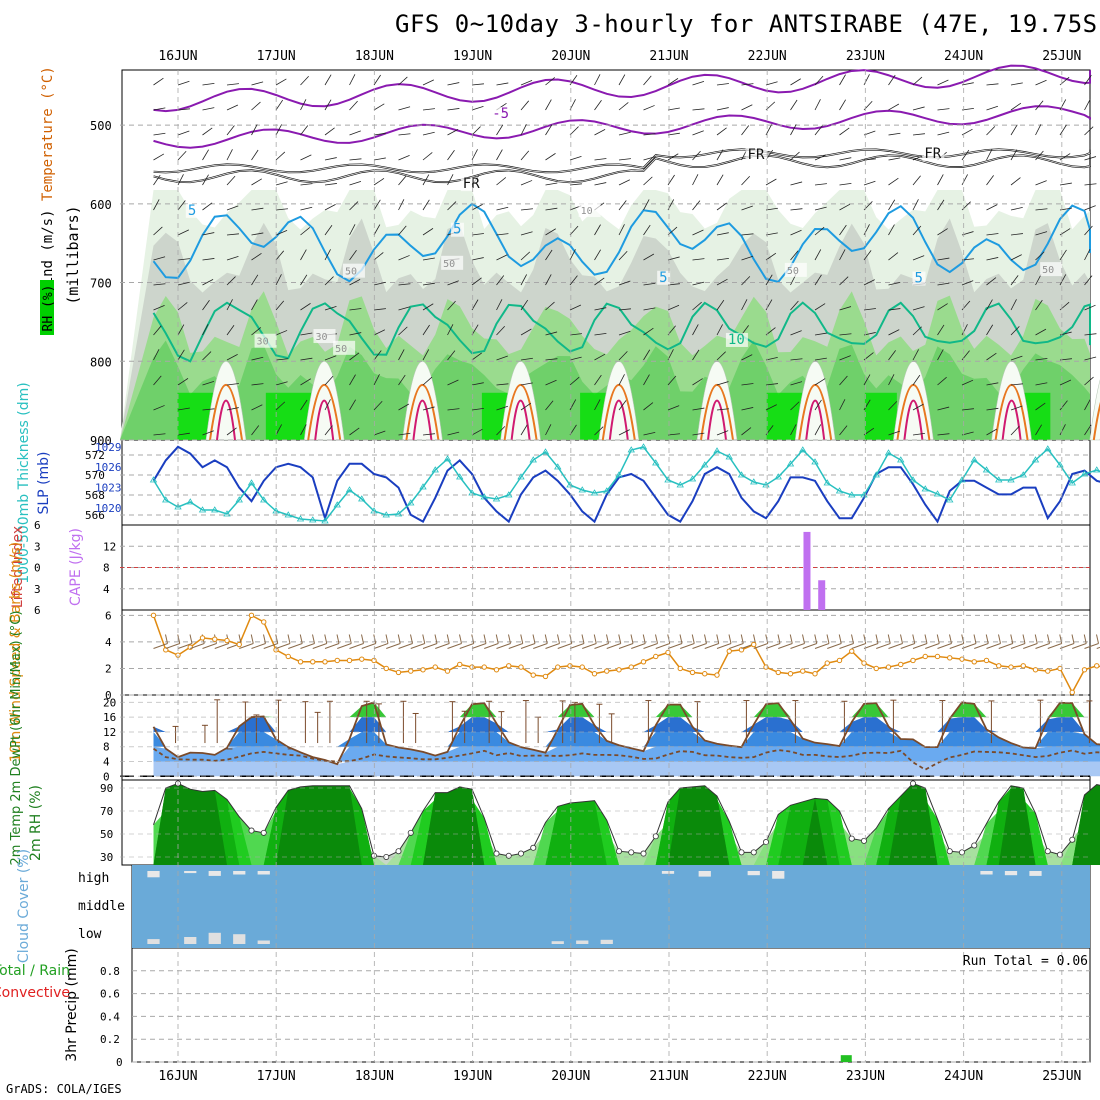 The width and height of the screenshot is (1100, 1100). What do you see at coordinates (72, 1004) in the screenshot?
I see `precip-label: 3hr Precip (mm)` at bounding box center [72, 1004].